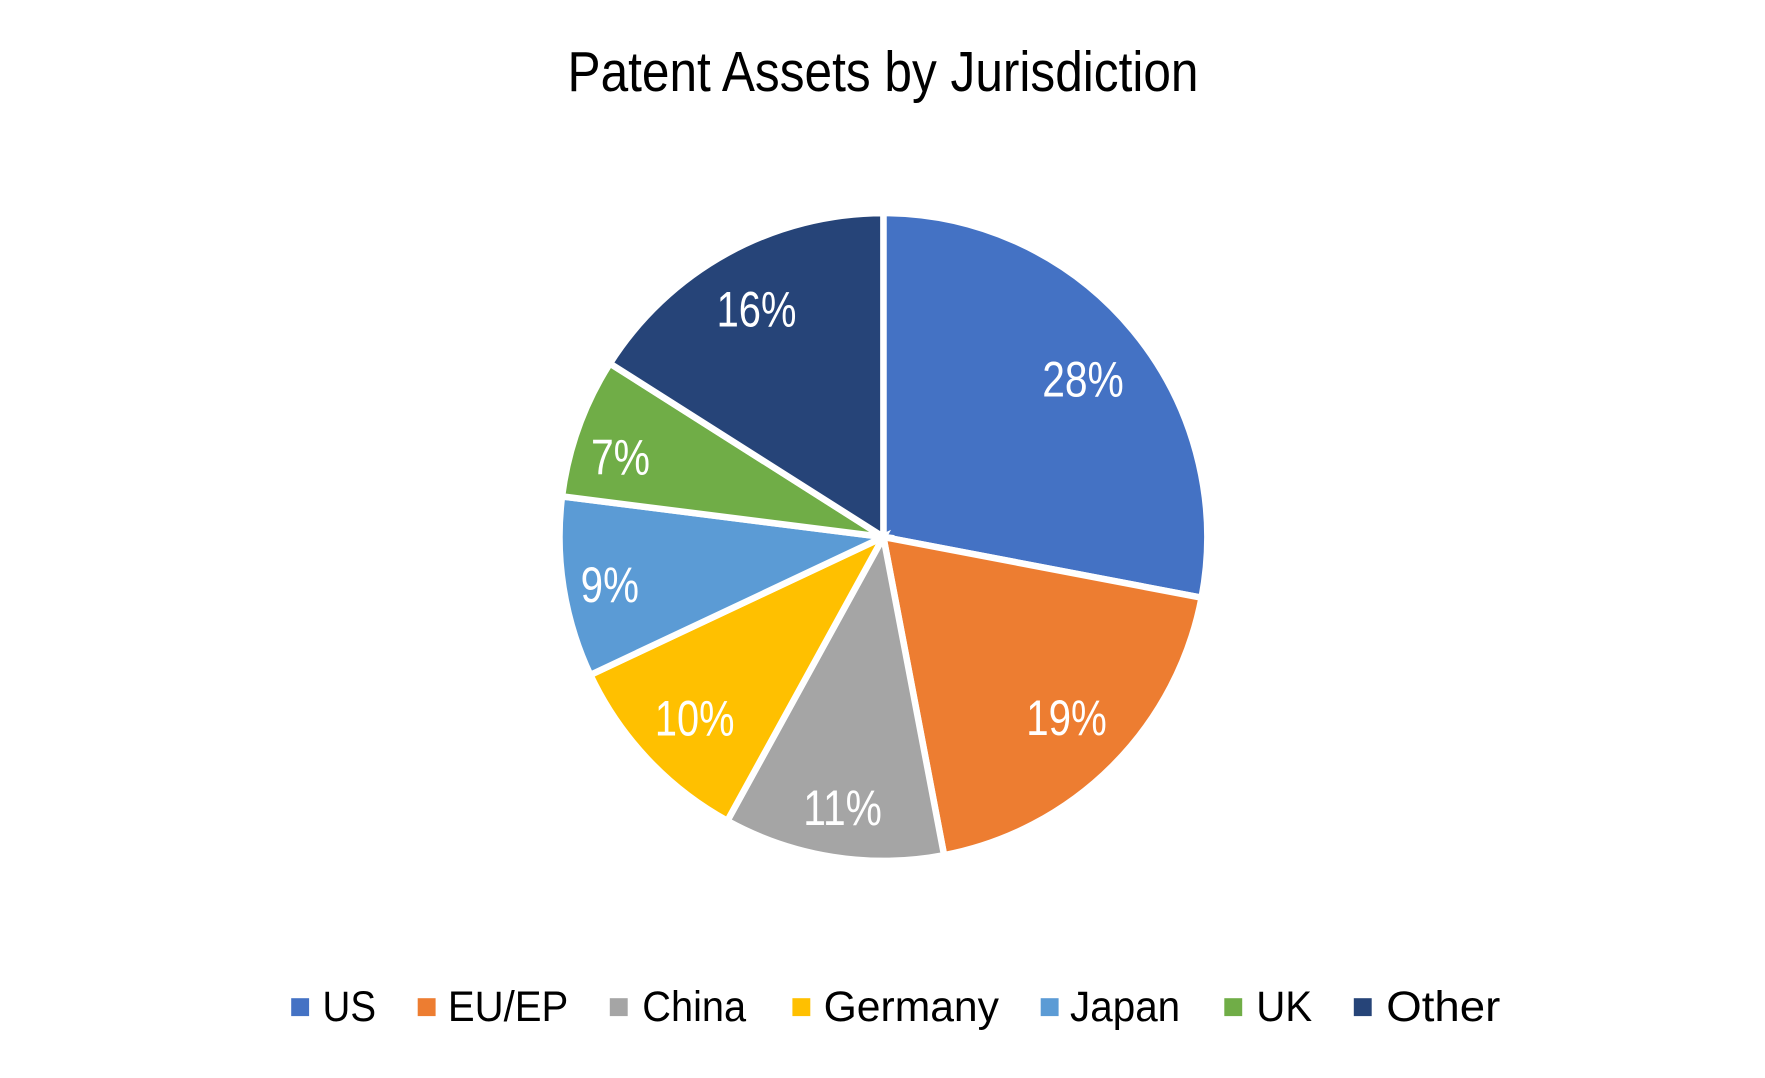 The height and width of the screenshot is (1078, 1765). What do you see at coordinates (1066, 718) in the screenshot?
I see `svg-text: 19%` at bounding box center [1066, 718].